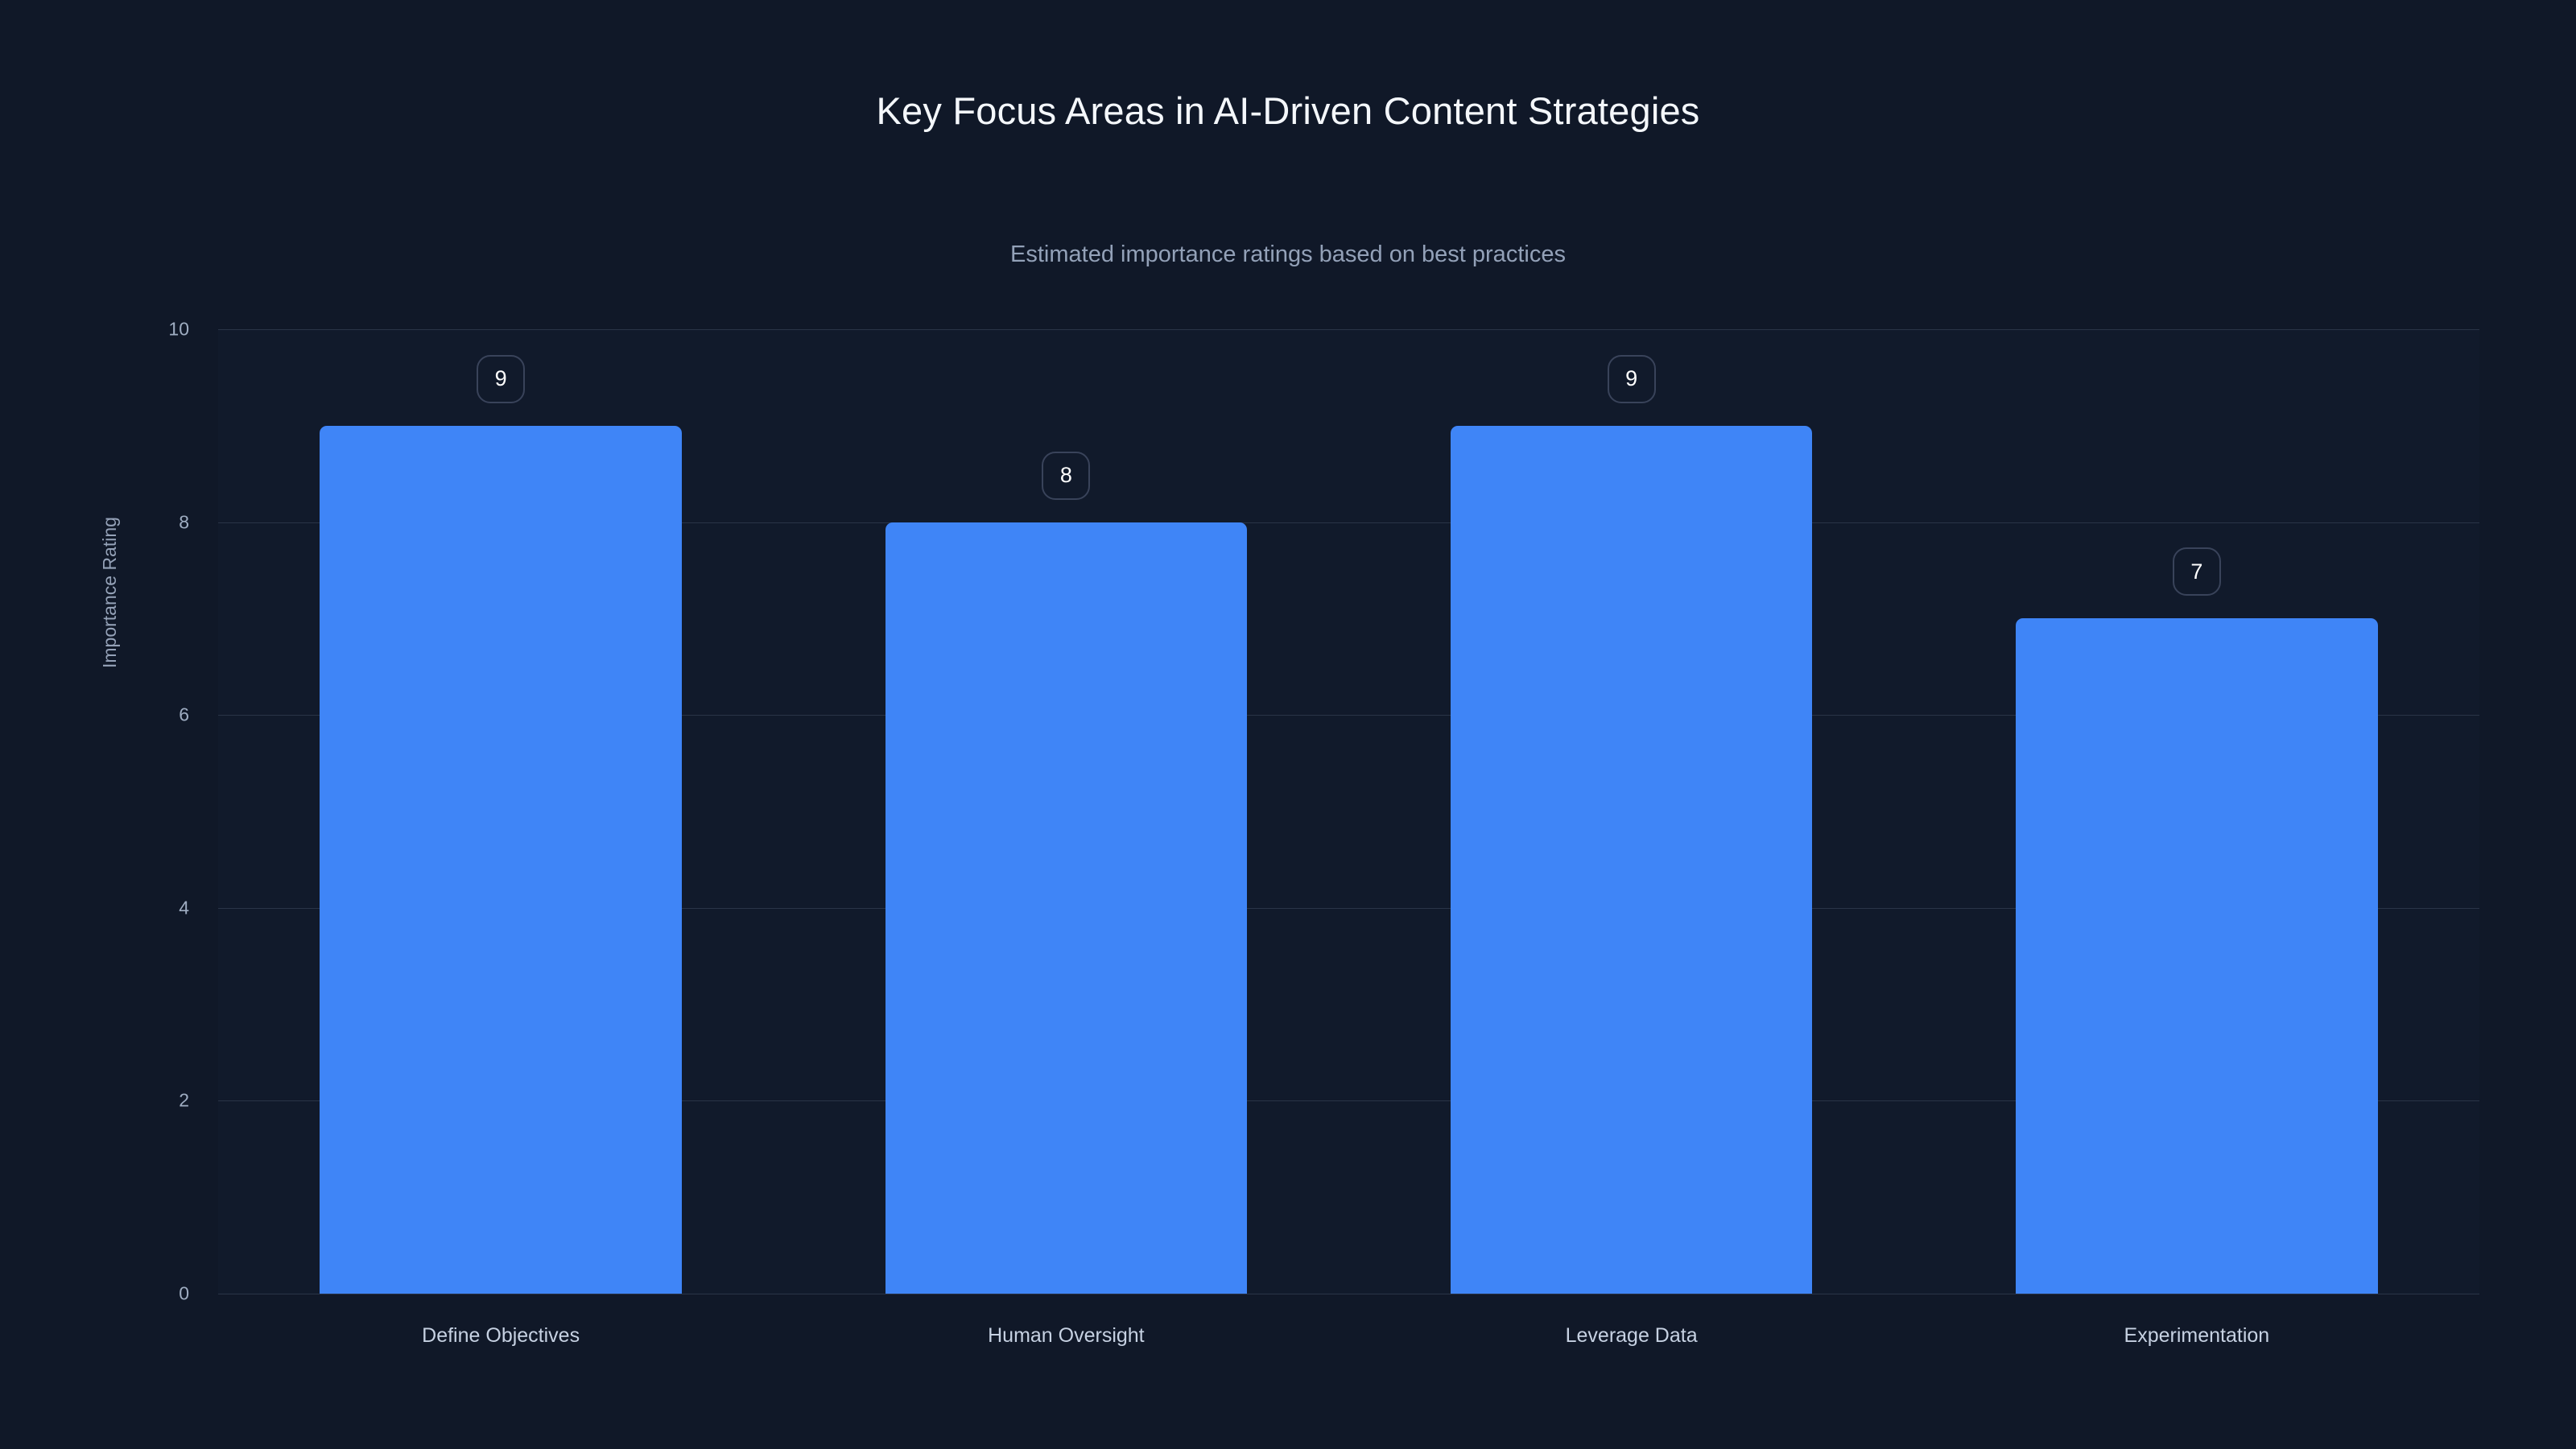 The image size is (2576, 1449). I want to click on y-tick-4: 4, so click(184, 908).